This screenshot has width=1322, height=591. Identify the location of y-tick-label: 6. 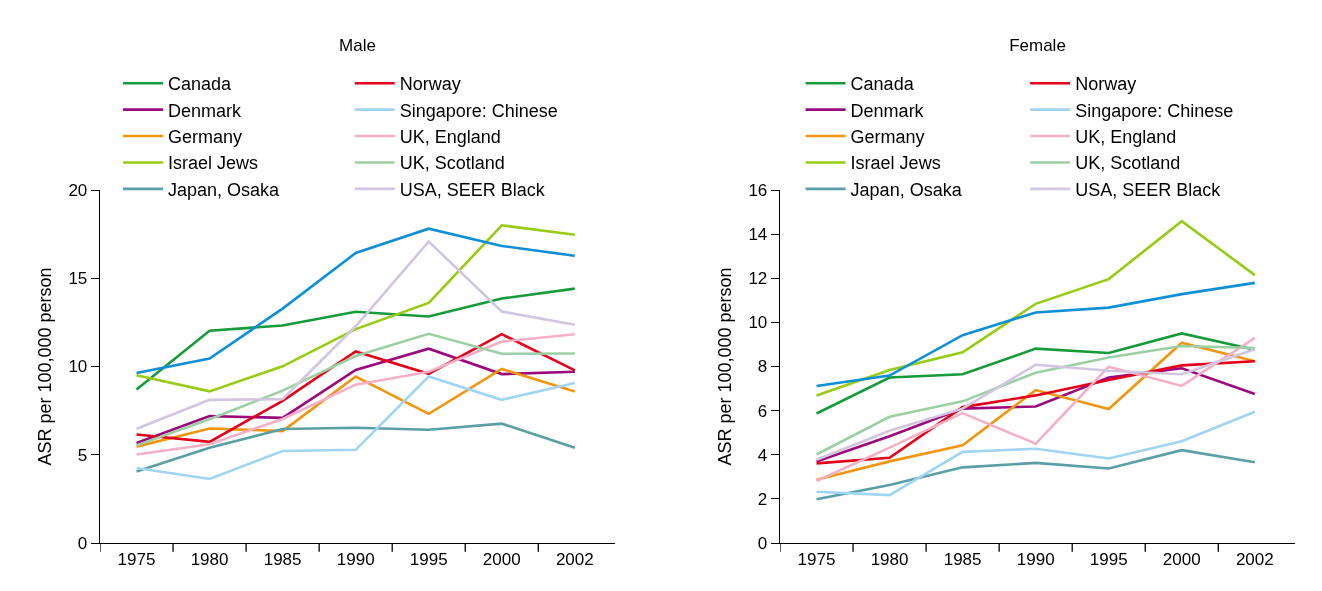
(762, 411).